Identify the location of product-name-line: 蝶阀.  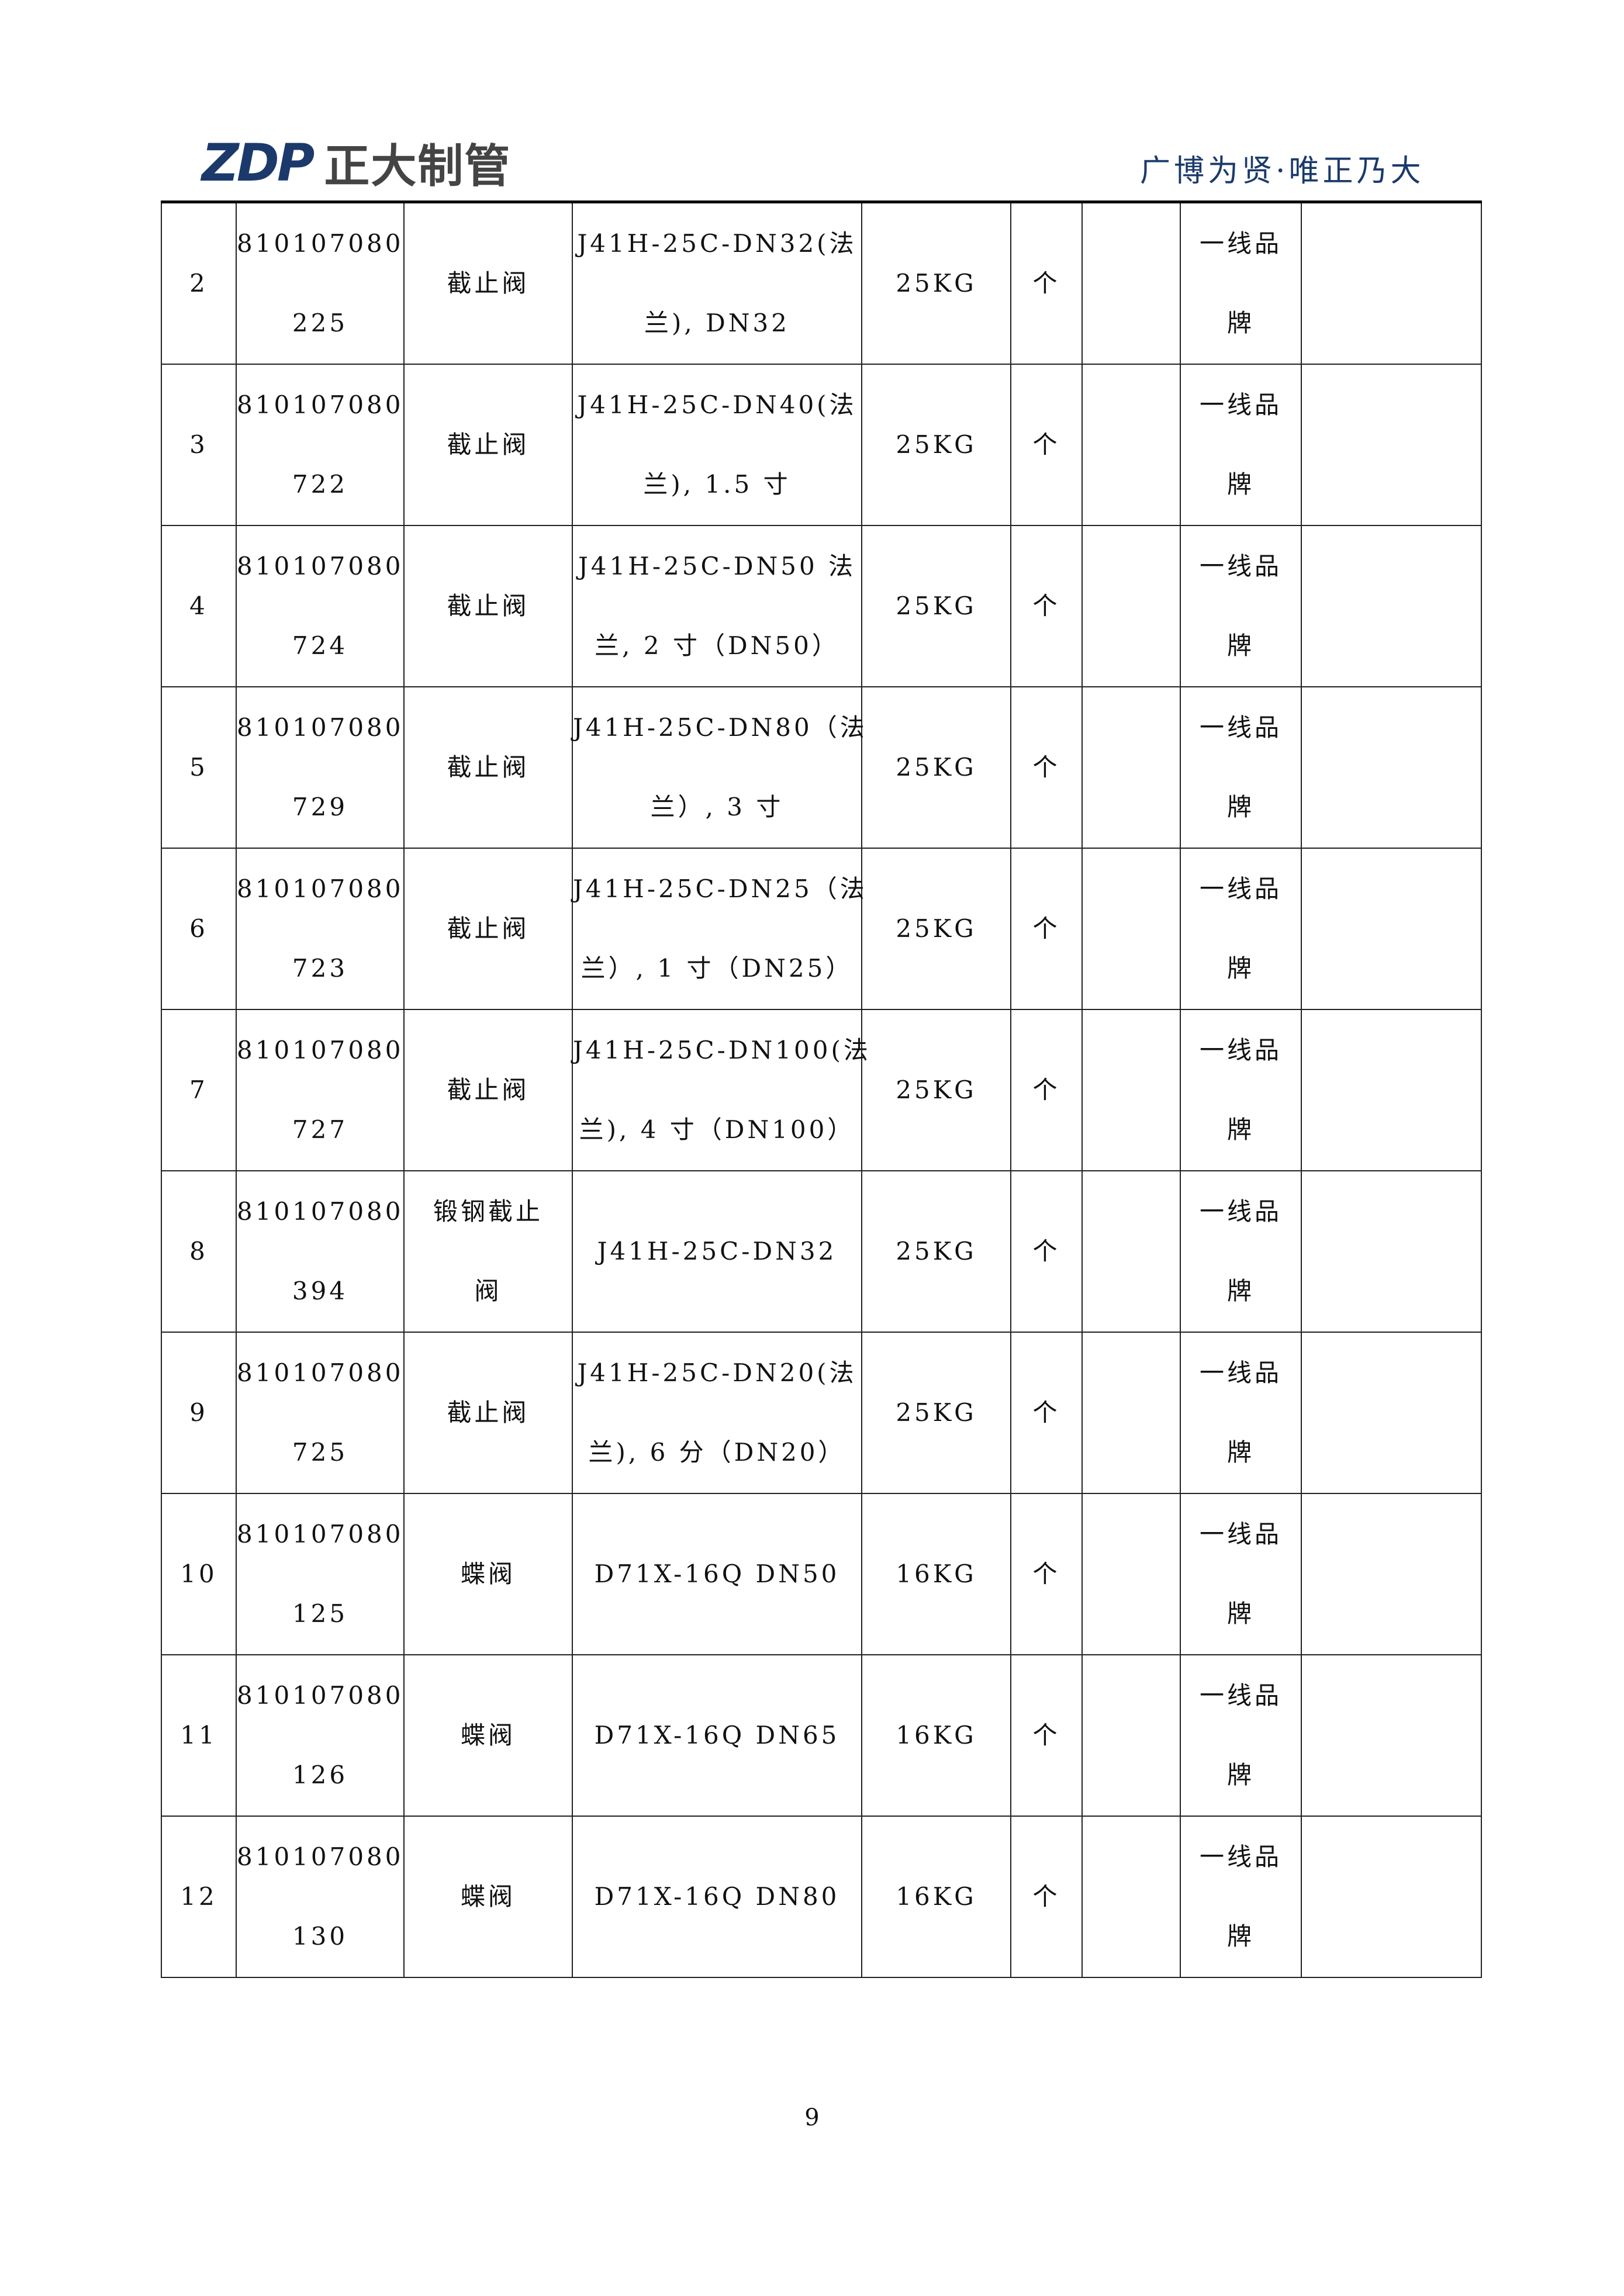
(488, 1896).